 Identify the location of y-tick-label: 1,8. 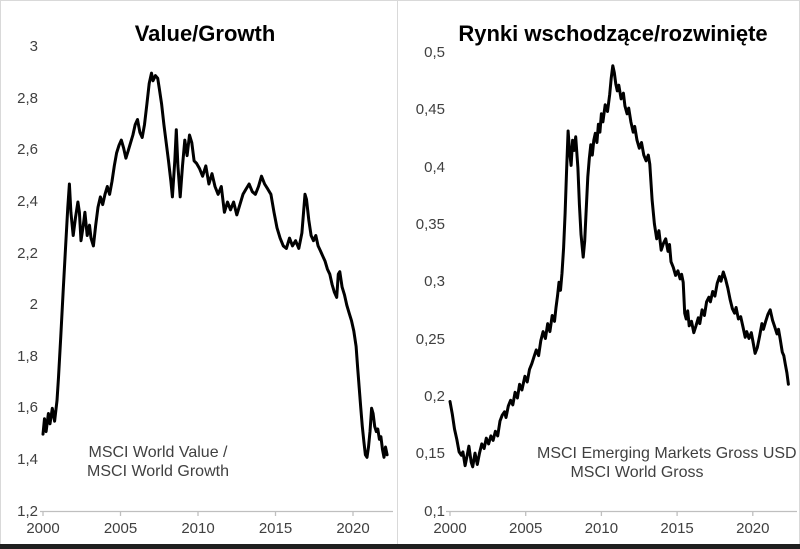
(27, 356).